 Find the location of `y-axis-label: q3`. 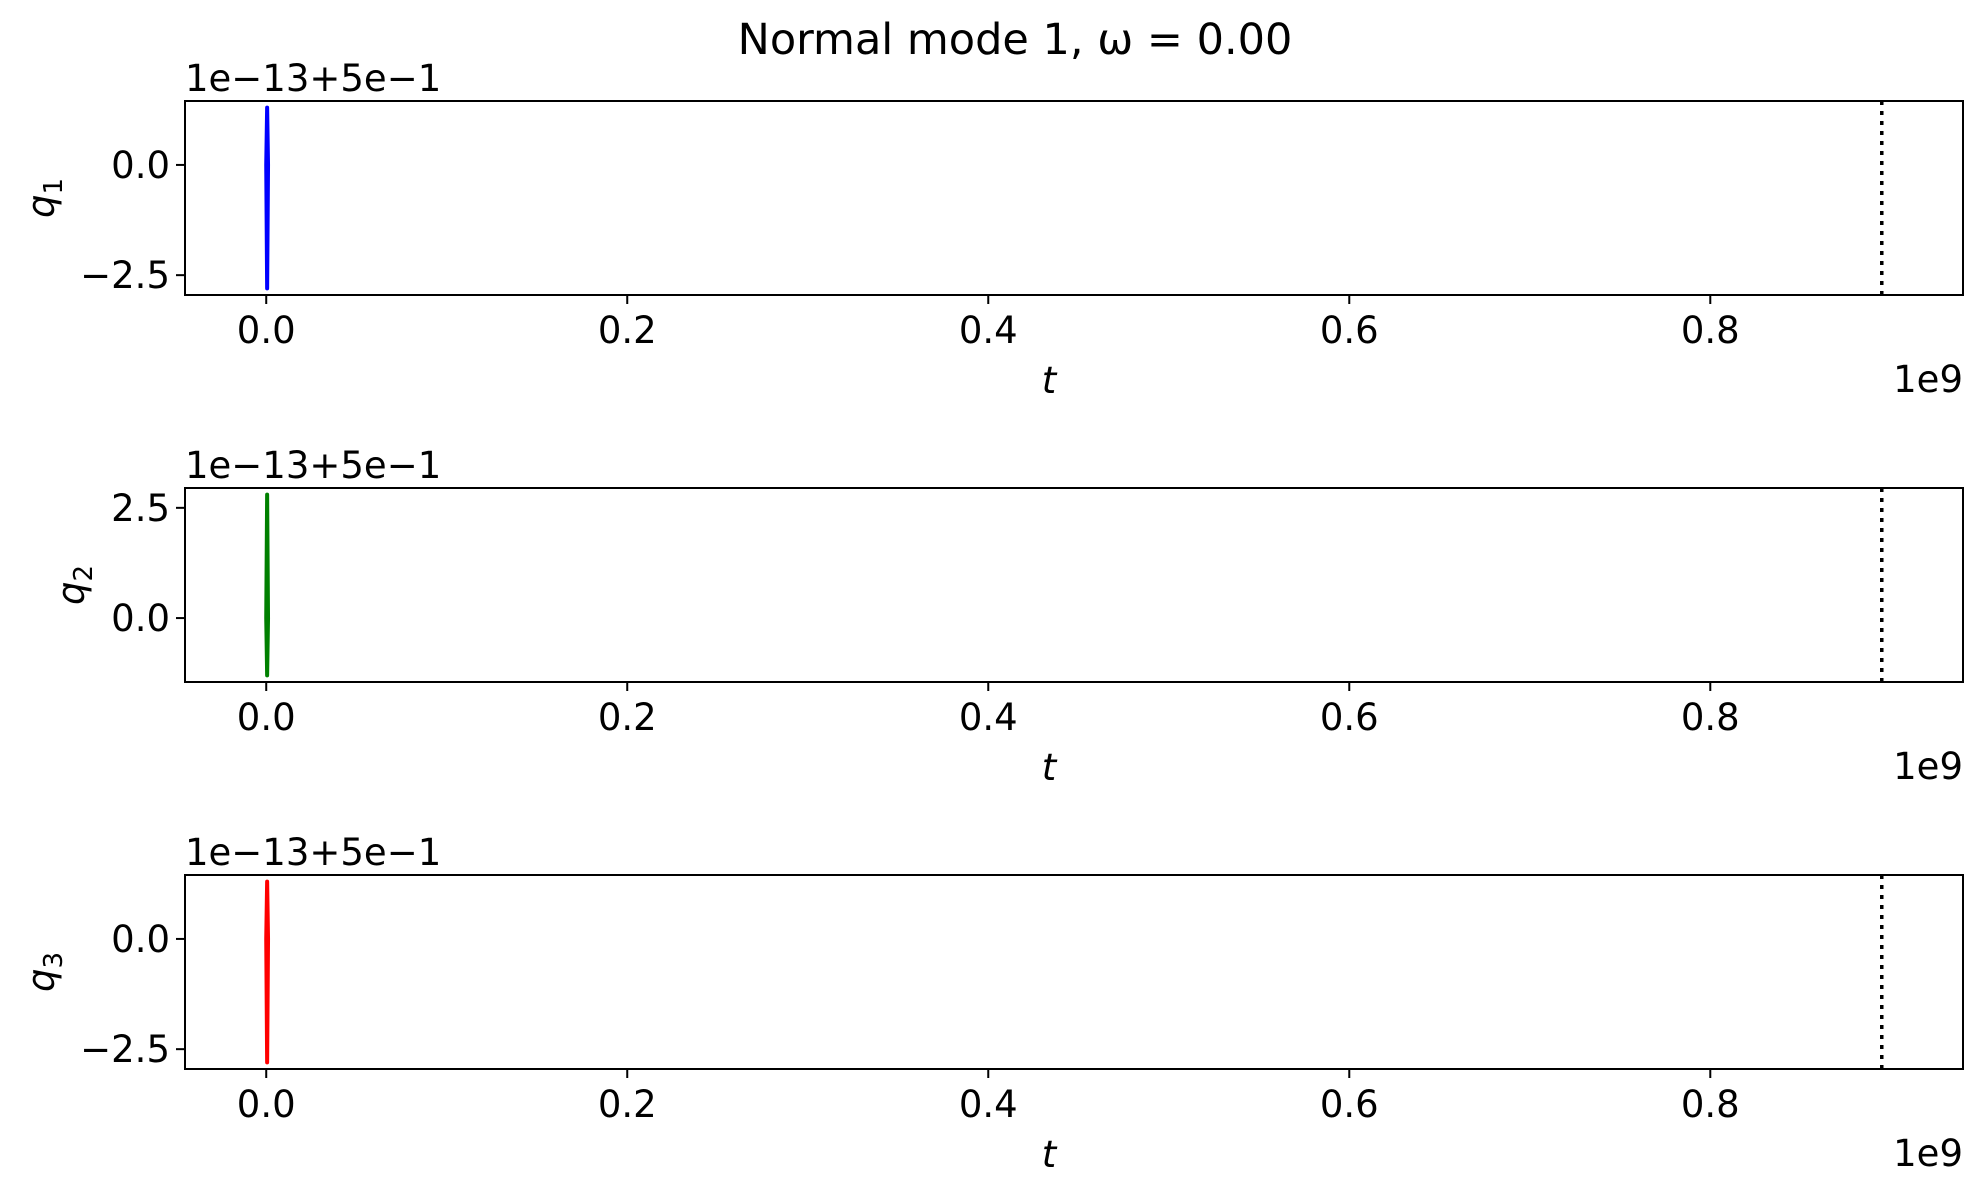

y-axis-label: q3 is located at coordinates (44, 972).